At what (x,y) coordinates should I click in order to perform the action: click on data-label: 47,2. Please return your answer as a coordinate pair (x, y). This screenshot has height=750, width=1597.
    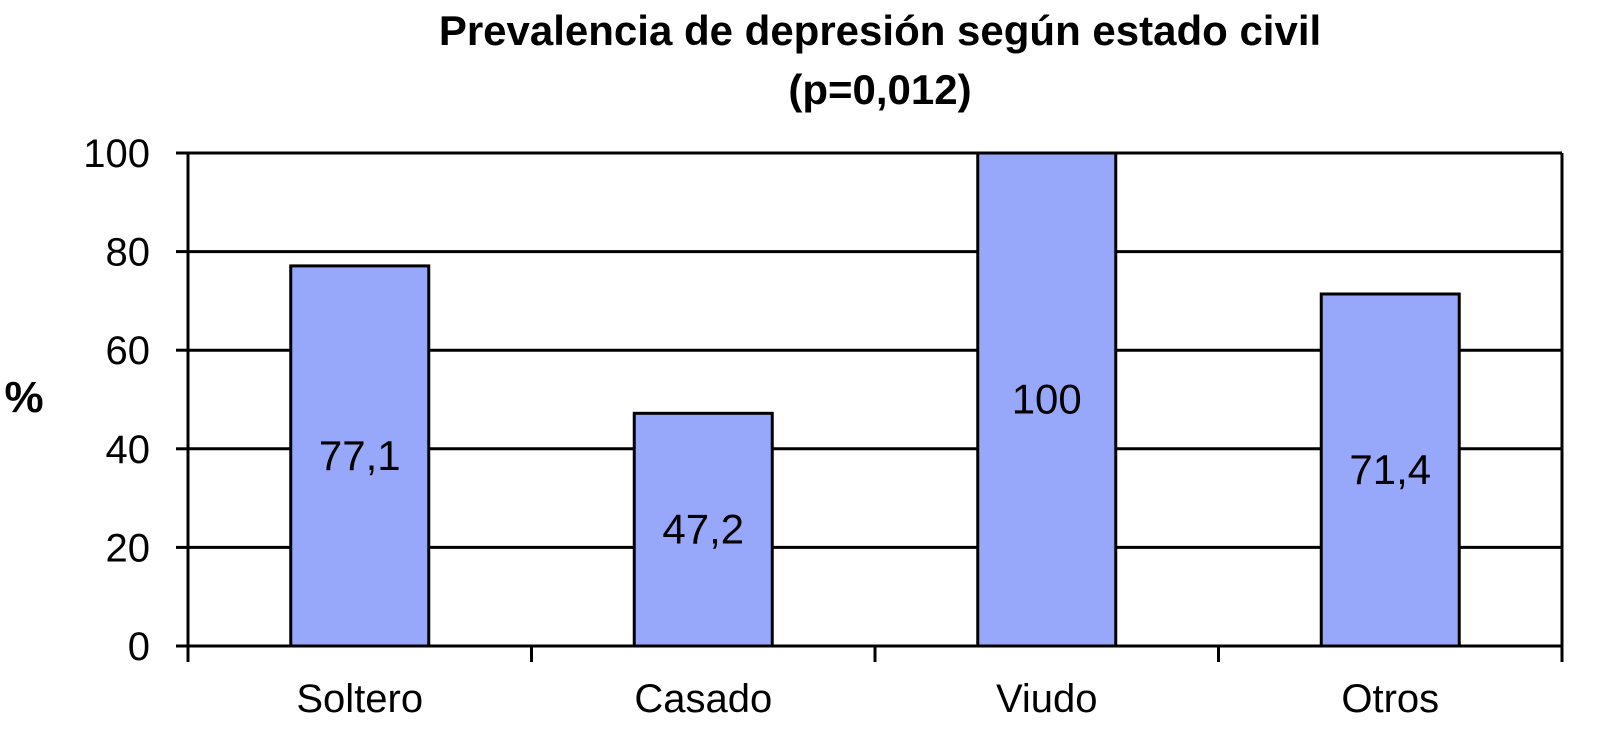
    Looking at the image, I should click on (703, 529).